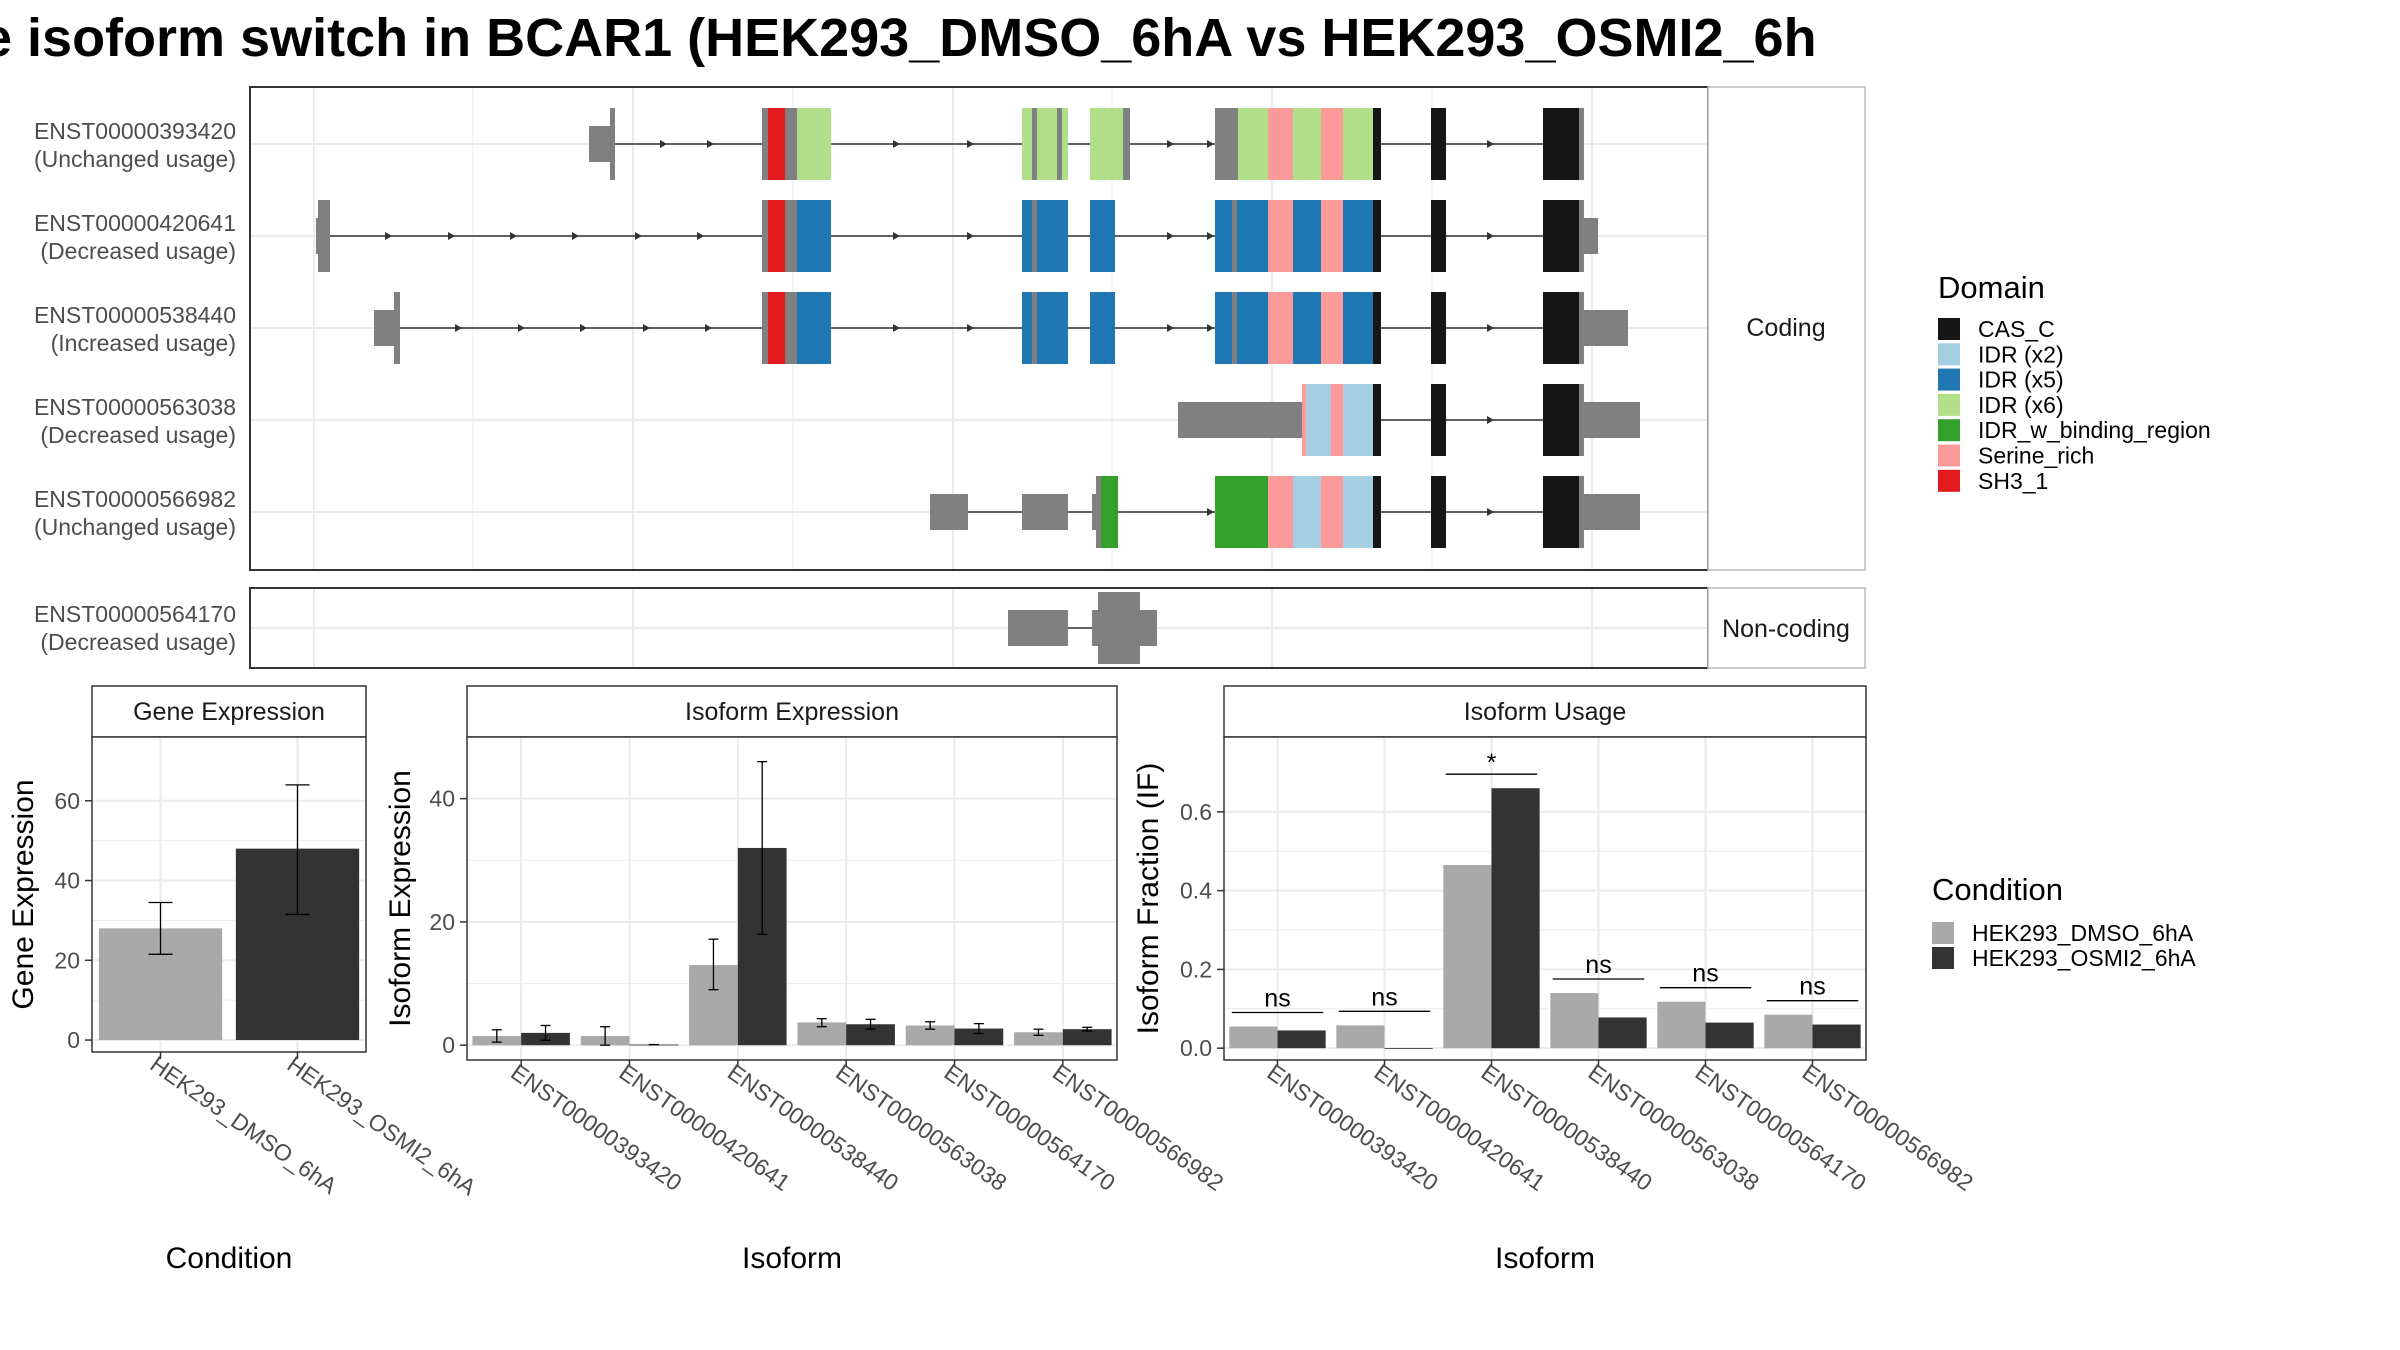 Image resolution: width=2400 pixels, height=1350 pixels. Describe the element at coordinates (23, 894) in the screenshot. I see `y-axis-title: Gene Expression` at that location.